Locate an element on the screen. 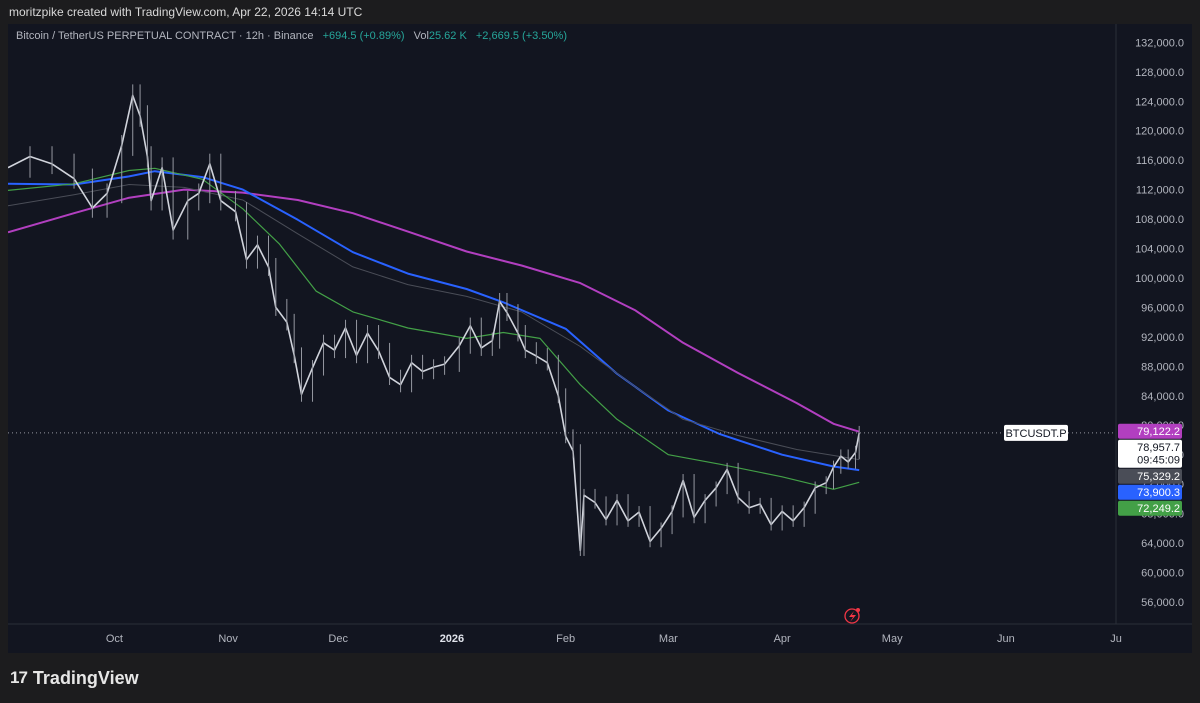 Image resolution: width=1200 pixels, height=703 pixels. price-label-text-2: 78,957.7 is located at coordinates (1158, 448).